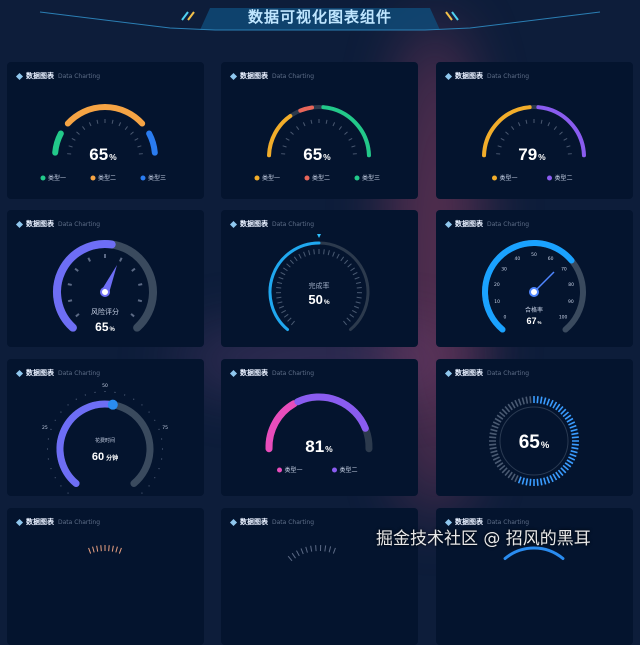 This screenshot has width=640, height=645. I want to click on header-banner: 数据可视化图表组件, so click(320, 20).